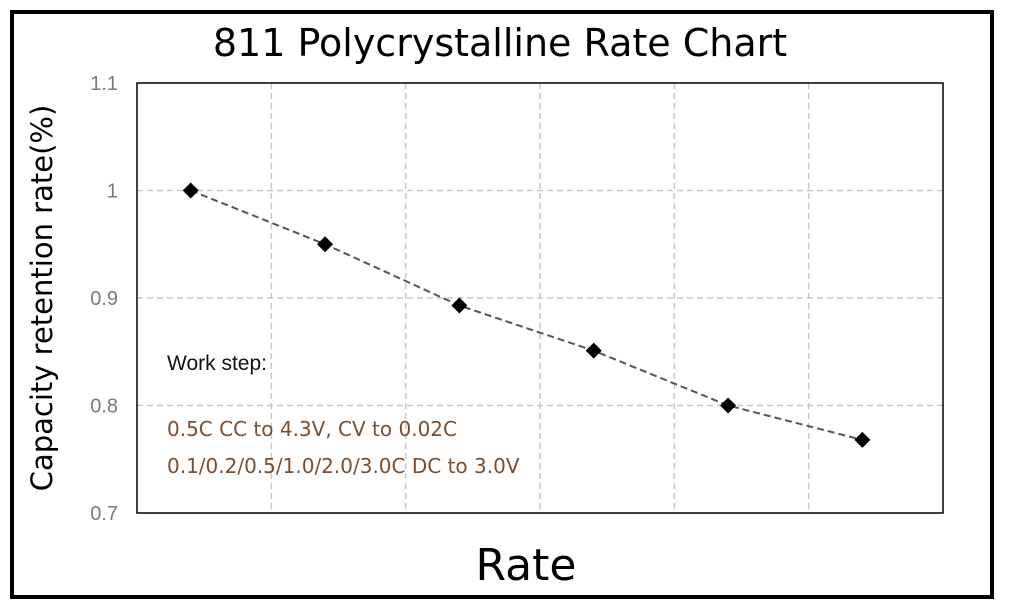 The width and height of the screenshot is (1024, 609). I want to click on x-axis-label: Rate, so click(526, 565).